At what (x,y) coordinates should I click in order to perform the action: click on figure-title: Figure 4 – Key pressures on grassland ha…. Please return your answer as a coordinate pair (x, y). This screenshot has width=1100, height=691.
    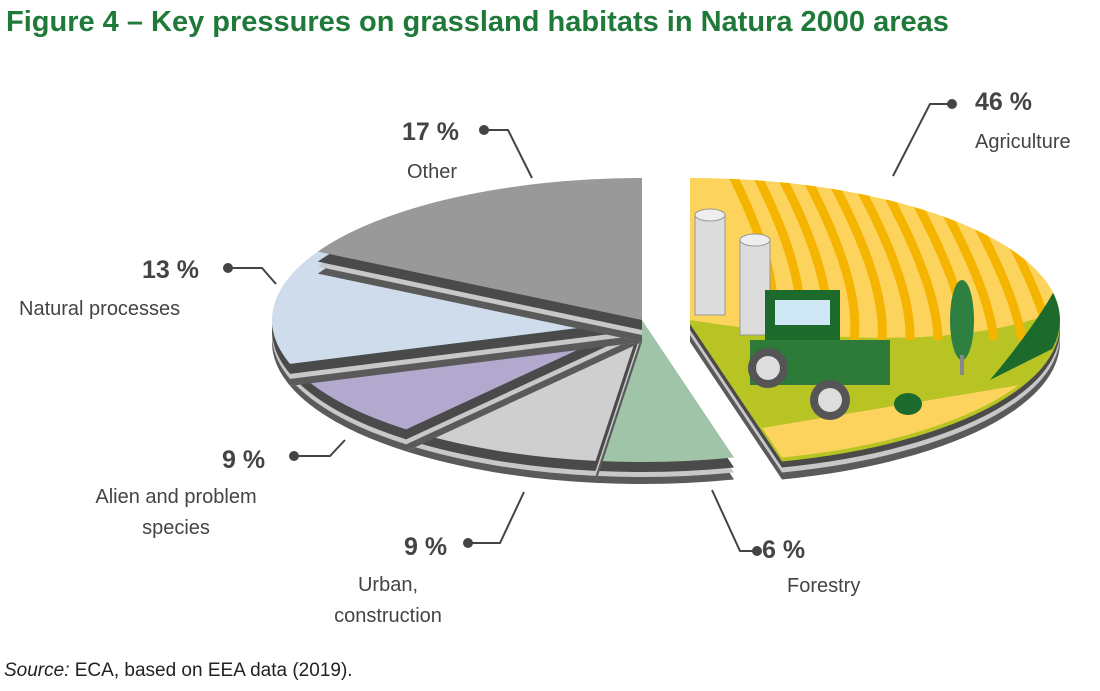
    Looking at the image, I should click on (477, 22).